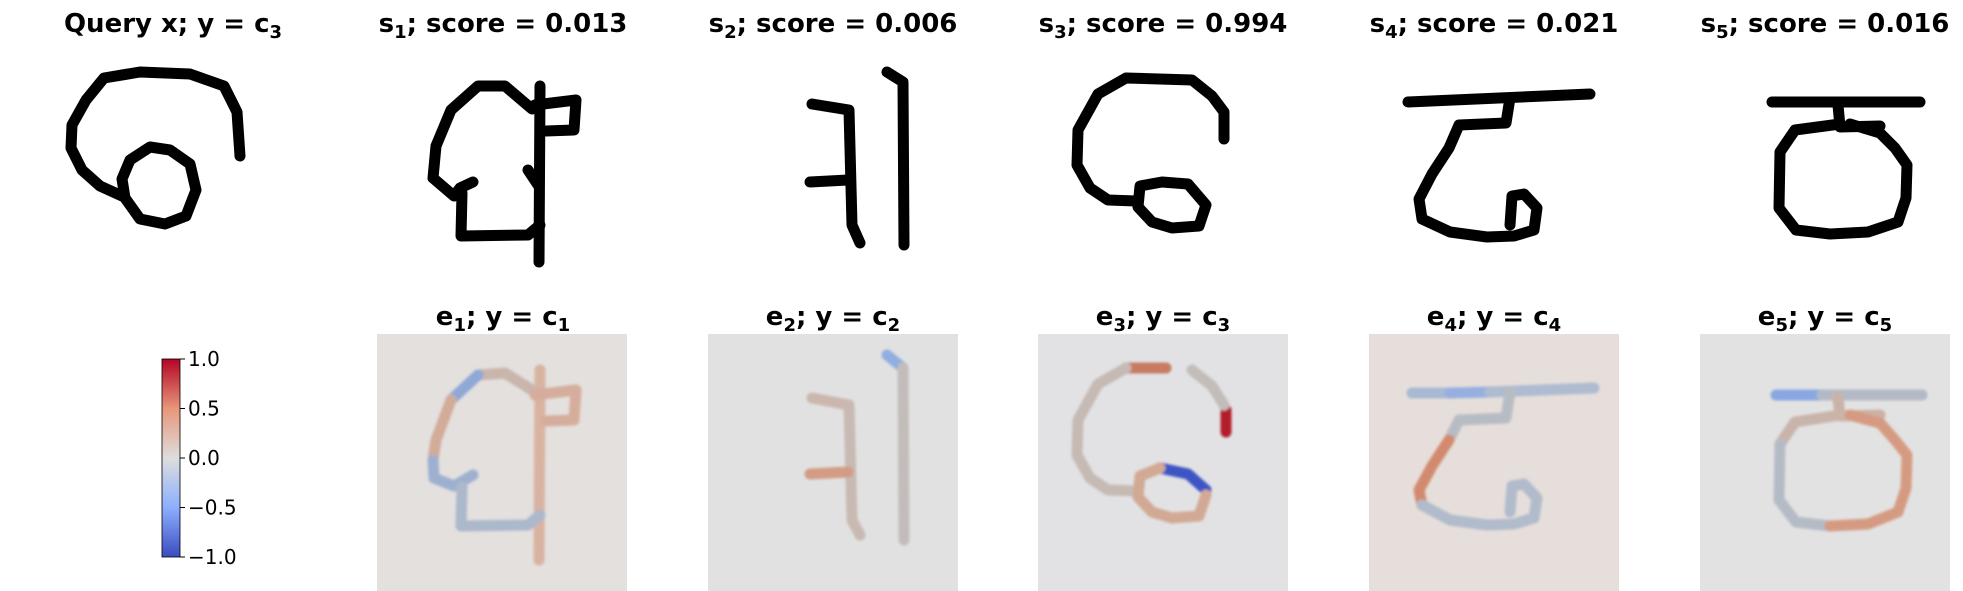 The image size is (1963, 591). I want to click on explanation-5-title: e5; y = c5, so click(1825, 319).